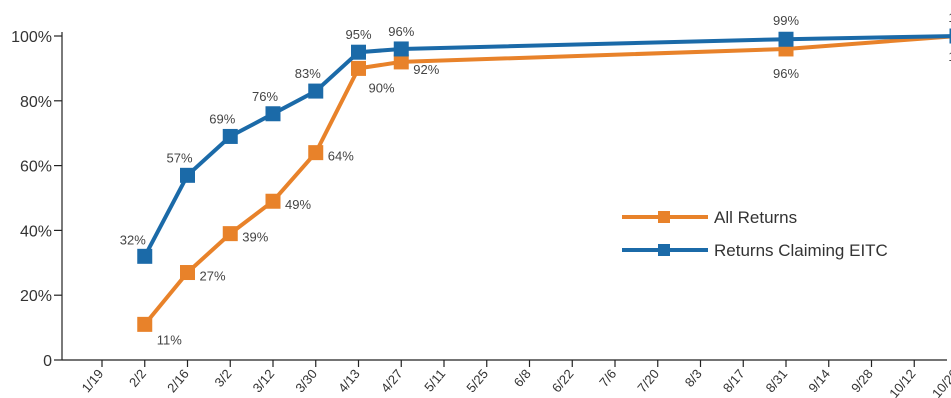 Image resolution: width=951 pixels, height=398 pixels. Describe the element at coordinates (169, 339) in the screenshot. I see `data-label: 11%` at that location.